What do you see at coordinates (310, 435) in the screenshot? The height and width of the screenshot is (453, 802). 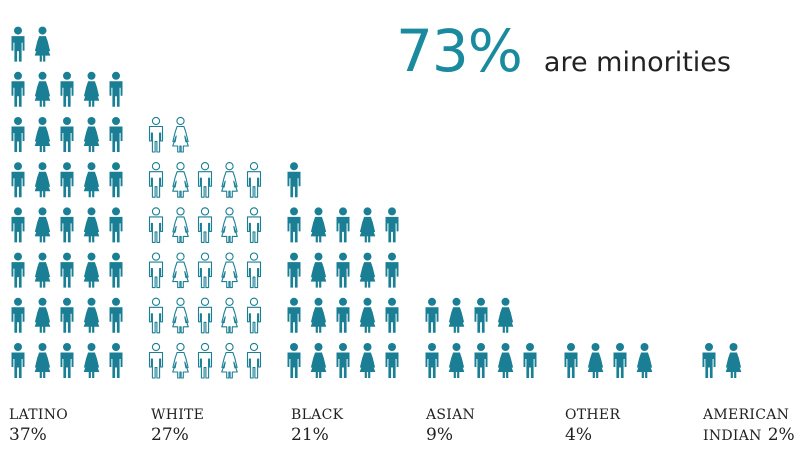 I see `category-percent: 21%` at bounding box center [310, 435].